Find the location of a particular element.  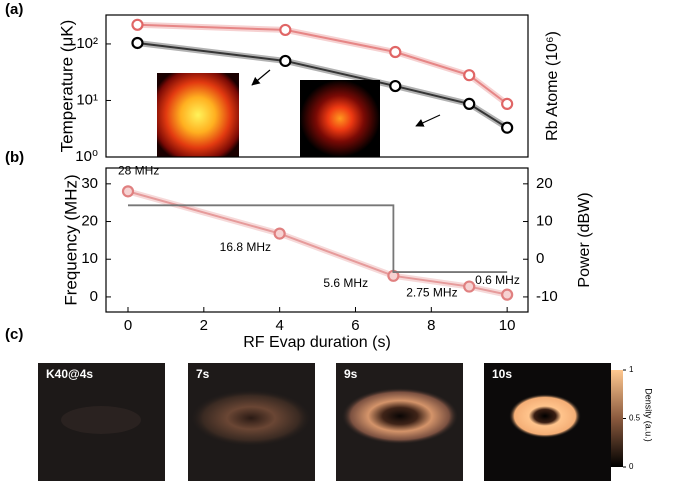

image-label: 9s is located at coordinates (351, 374).